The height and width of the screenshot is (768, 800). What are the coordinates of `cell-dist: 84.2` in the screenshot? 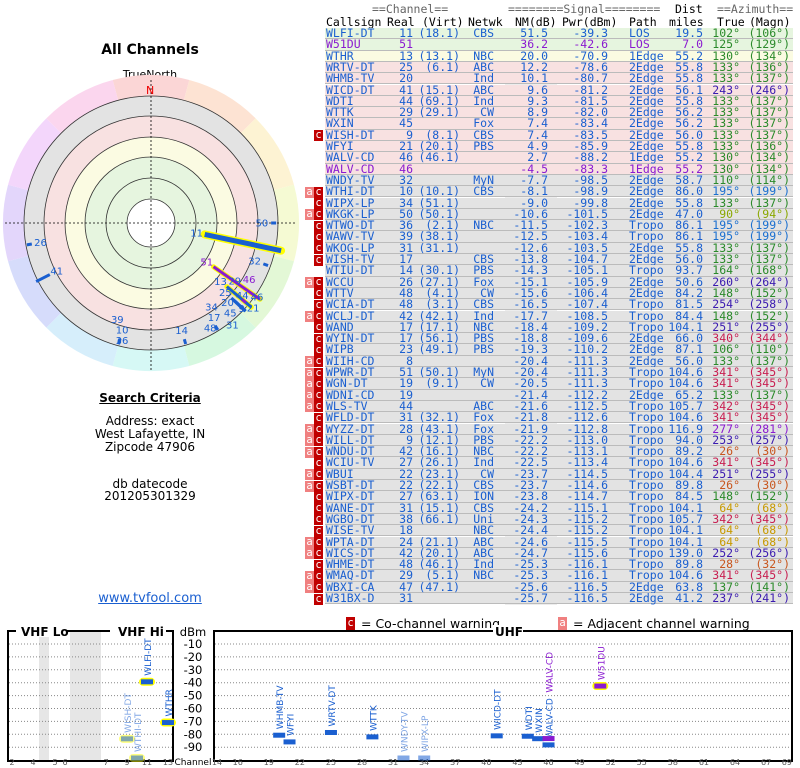 It's located at (689, 292).